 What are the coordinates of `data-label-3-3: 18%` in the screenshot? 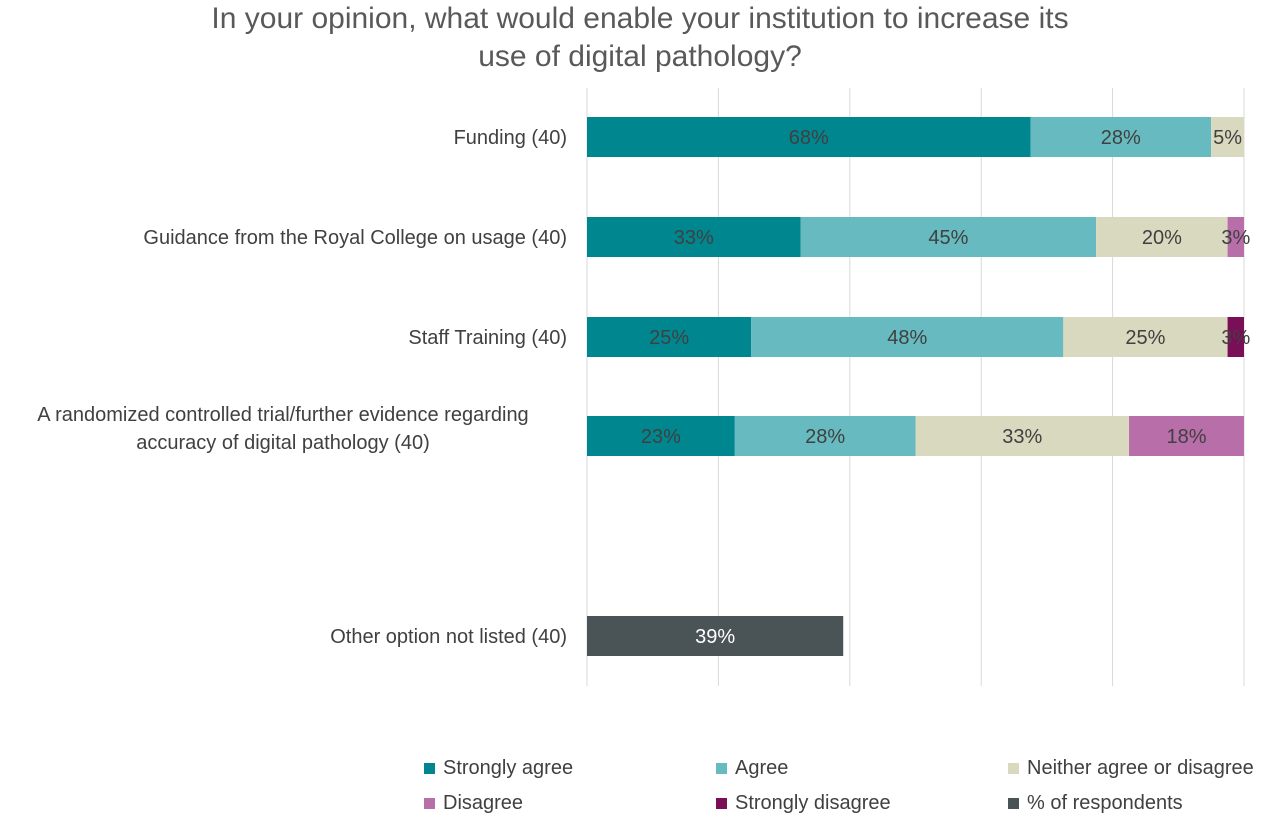 It's located at (1186, 437).